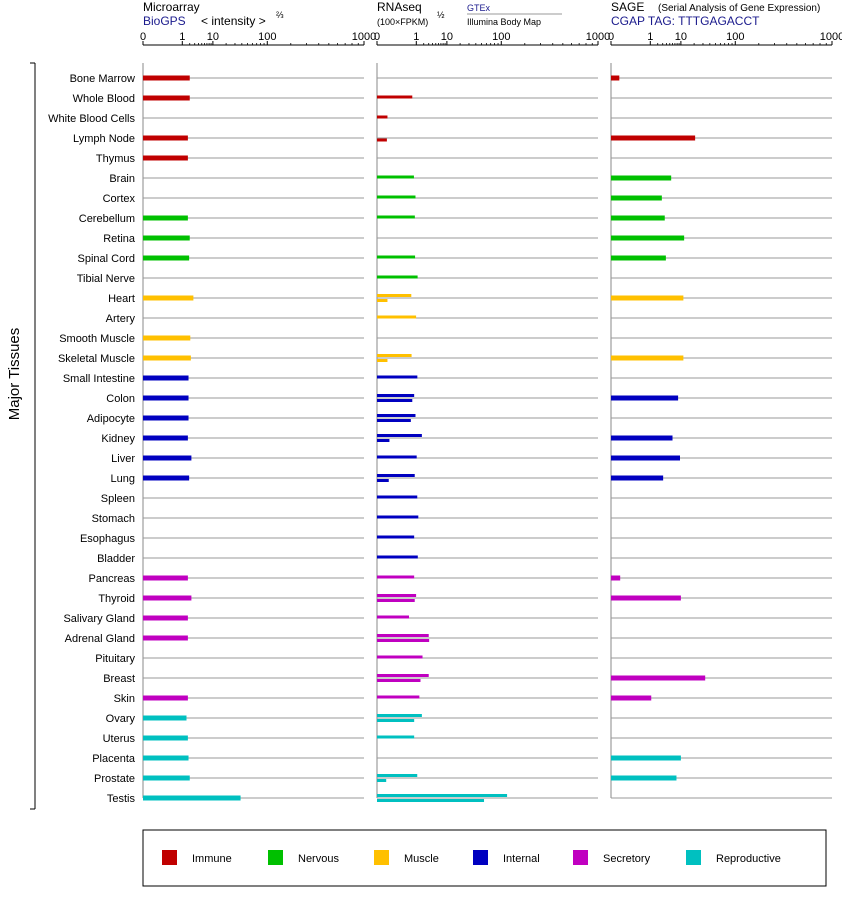  Describe the element at coordinates (120, 399) in the screenshot. I see `tissue-label: Colon` at that location.